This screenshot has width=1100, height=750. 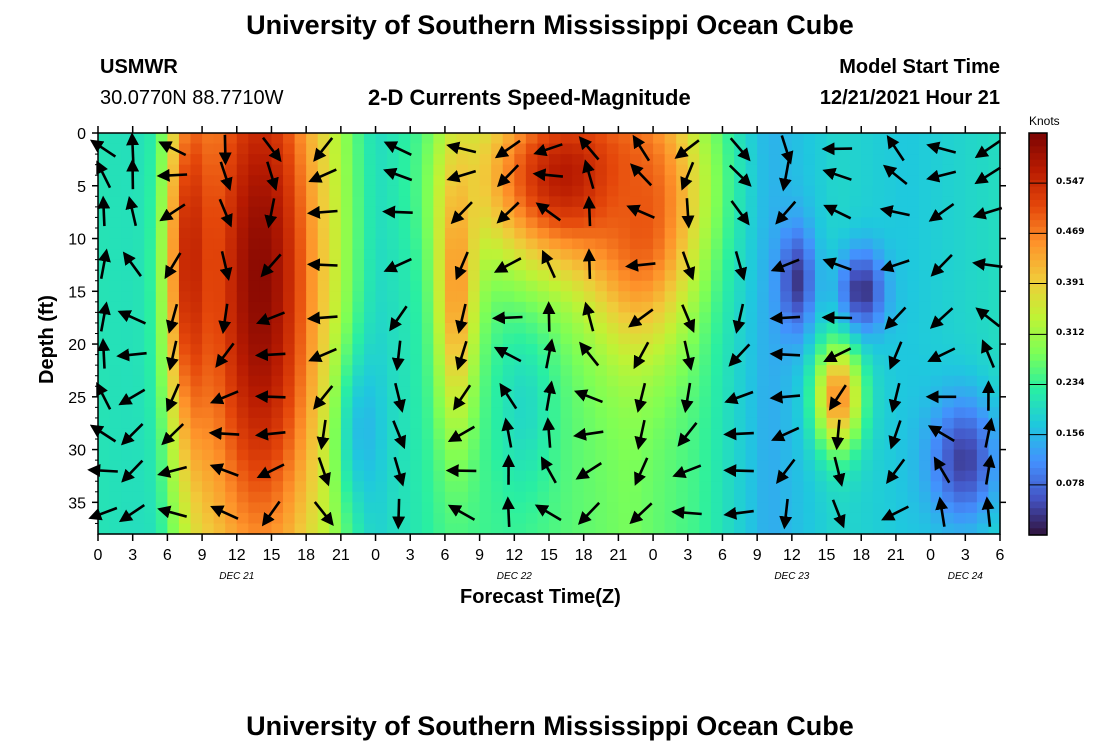 What do you see at coordinates (306, 555) in the screenshot?
I see `x-tick-label: 18` at bounding box center [306, 555].